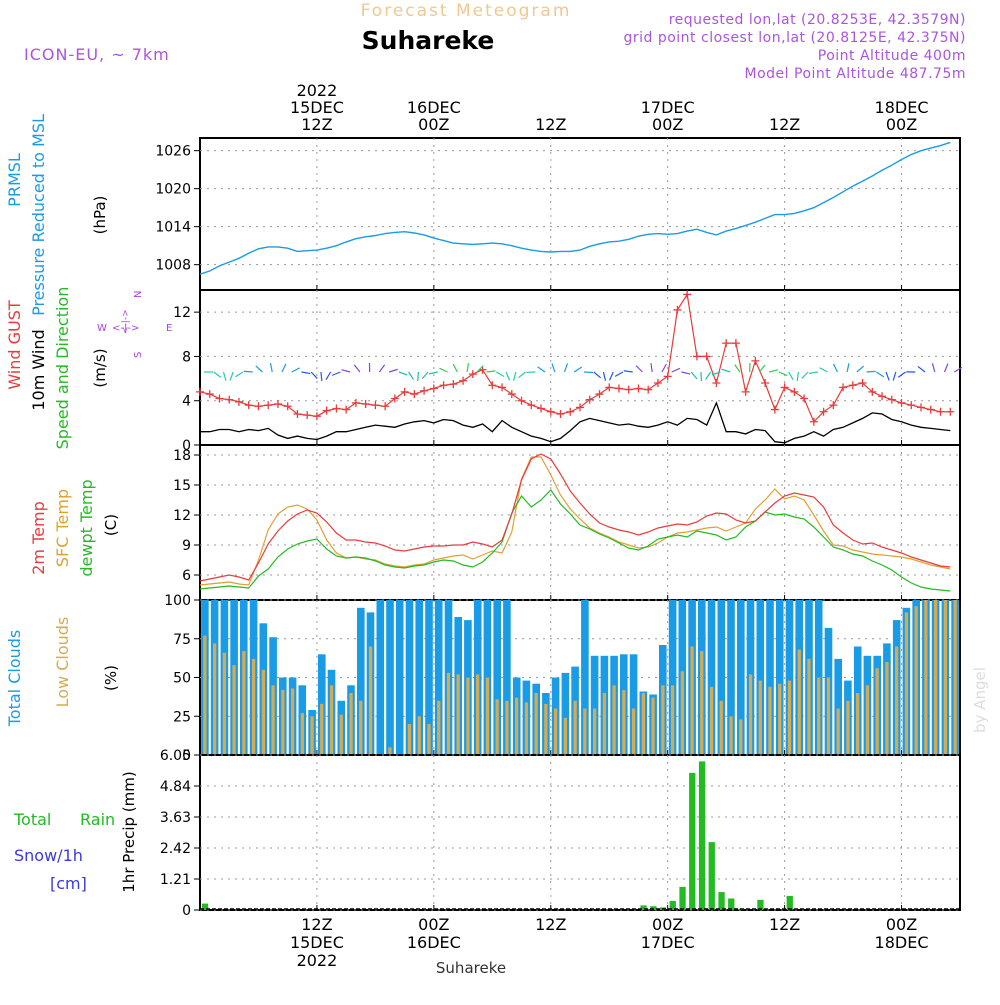 The image size is (1000, 1005). I want to click on snow-label: Snow/1h, so click(48, 855).